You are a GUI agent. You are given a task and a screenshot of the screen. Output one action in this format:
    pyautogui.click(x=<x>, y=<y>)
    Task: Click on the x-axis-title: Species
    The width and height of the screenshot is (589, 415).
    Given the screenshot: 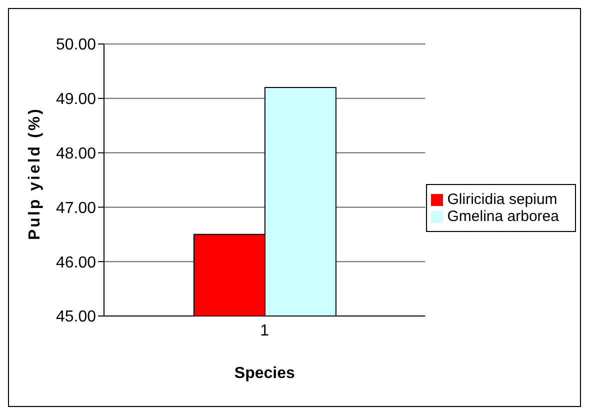 What is the action you would take?
    pyautogui.click(x=264, y=373)
    